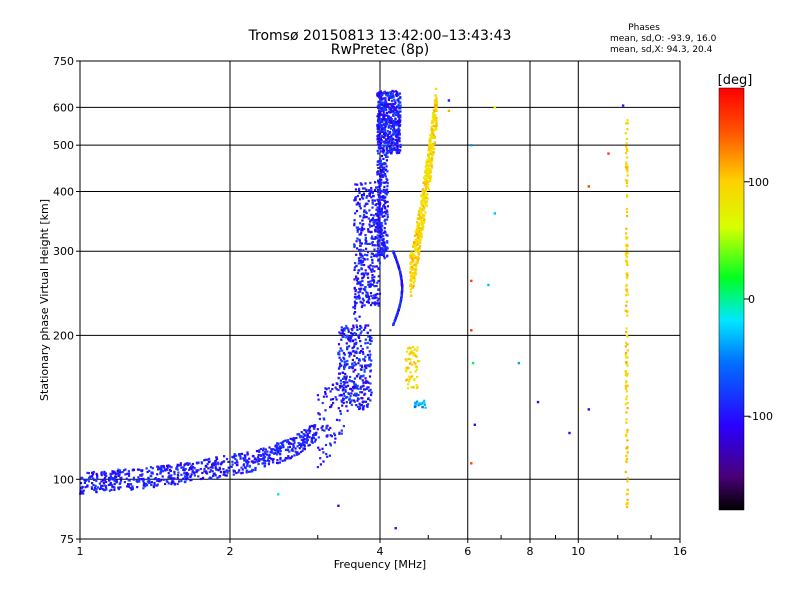  I want to click on y-tick-label: 500, so click(63, 145).